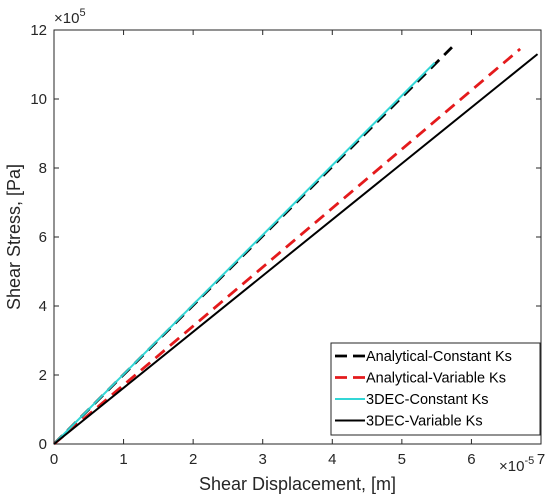 The width and height of the screenshot is (550, 503). What do you see at coordinates (516, 465) in the screenshot?
I see `x-exponent-label: ×10⁻⁵` at bounding box center [516, 465].